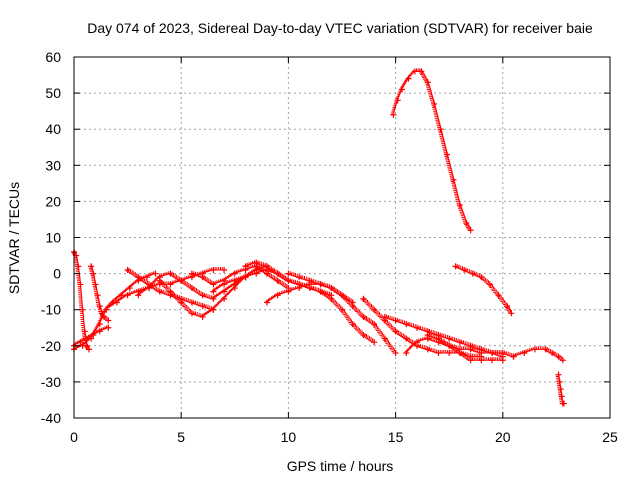 The image size is (640, 480). I want to click on x-tick-label: 0, so click(74, 437).